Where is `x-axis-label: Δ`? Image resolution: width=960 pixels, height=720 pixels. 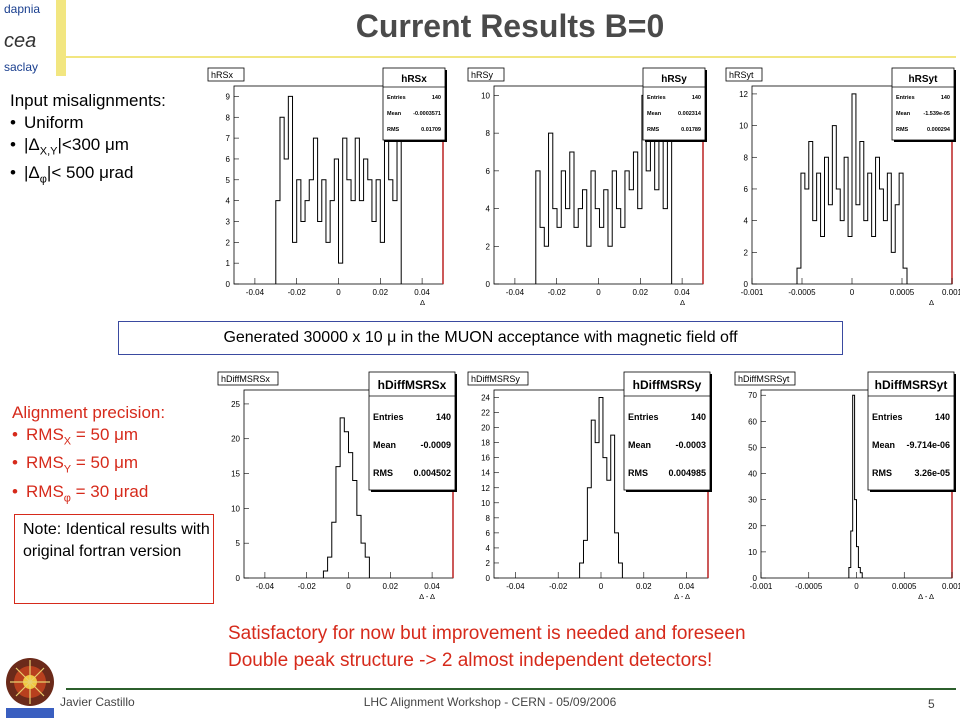
x-axis-label: Δ is located at coordinates (422, 302).